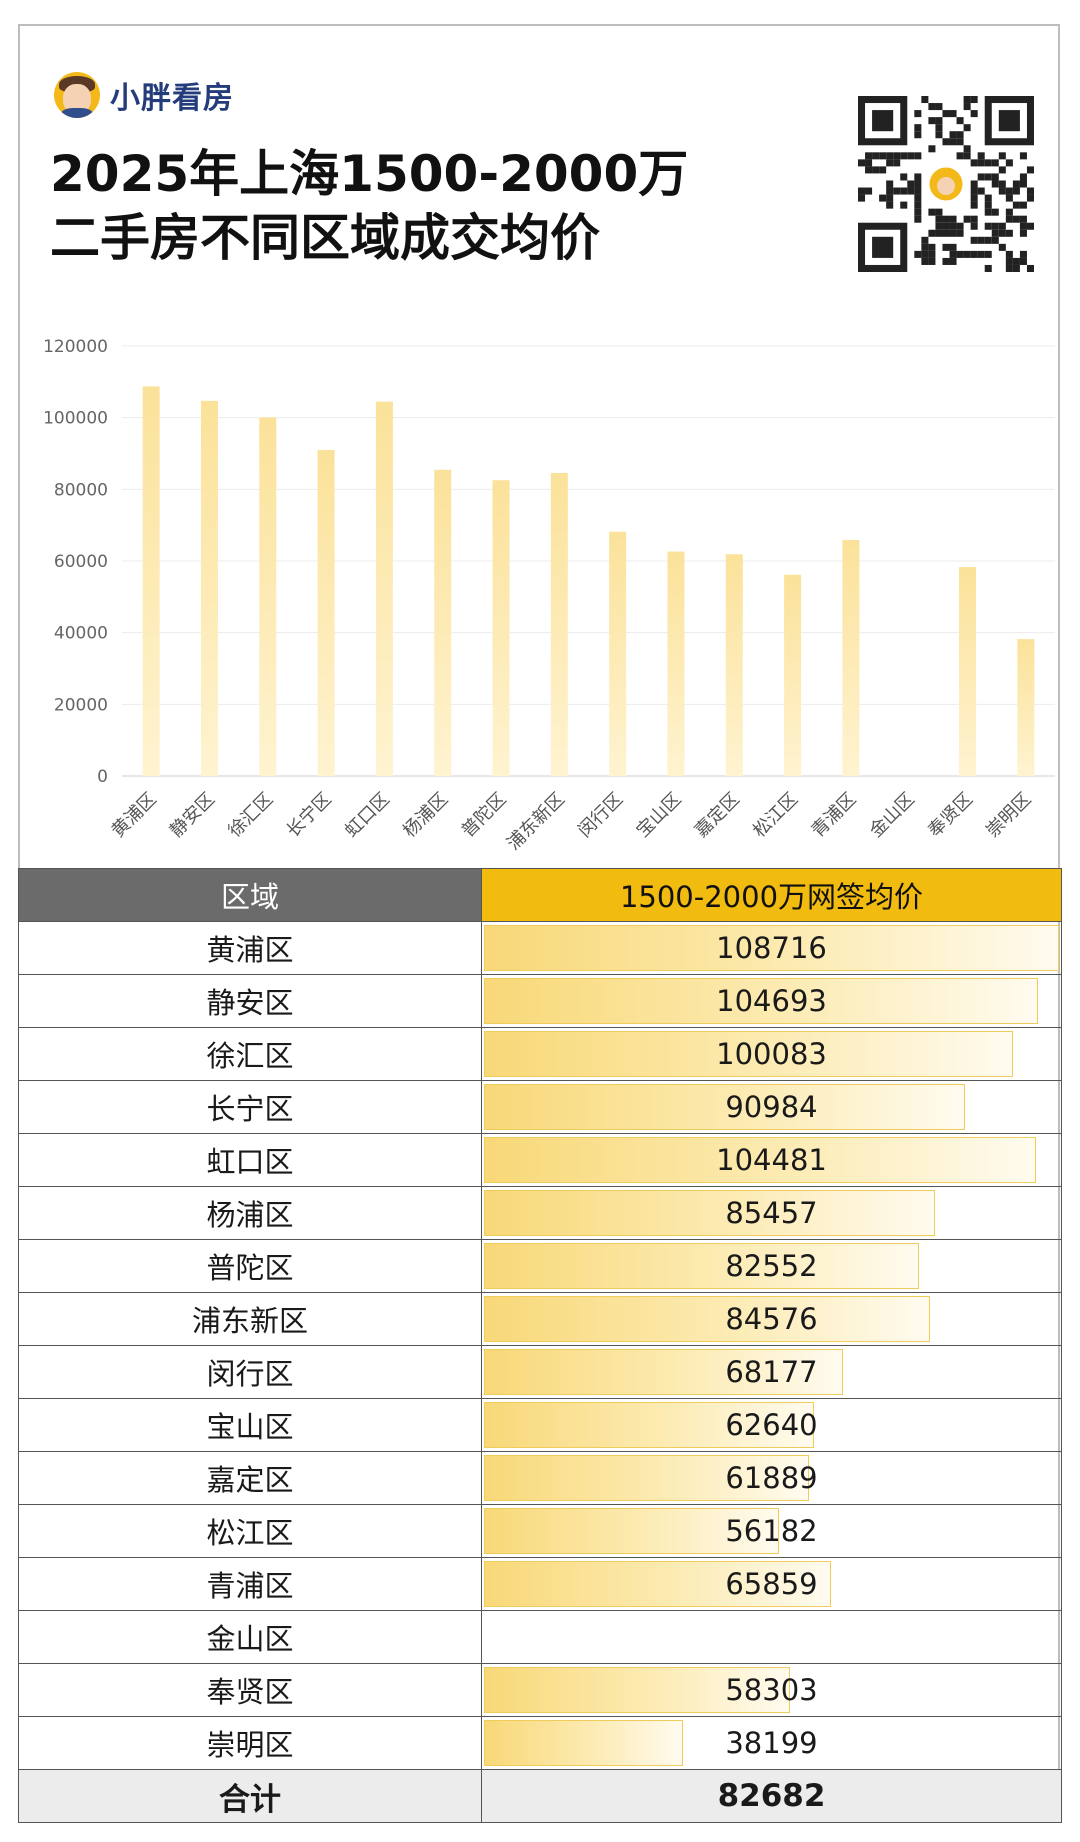 This screenshot has width=1080, height=1842. What do you see at coordinates (134, 815) in the screenshot?
I see `x-tick-label: 黄浦区` at bounding box center [134, 815].